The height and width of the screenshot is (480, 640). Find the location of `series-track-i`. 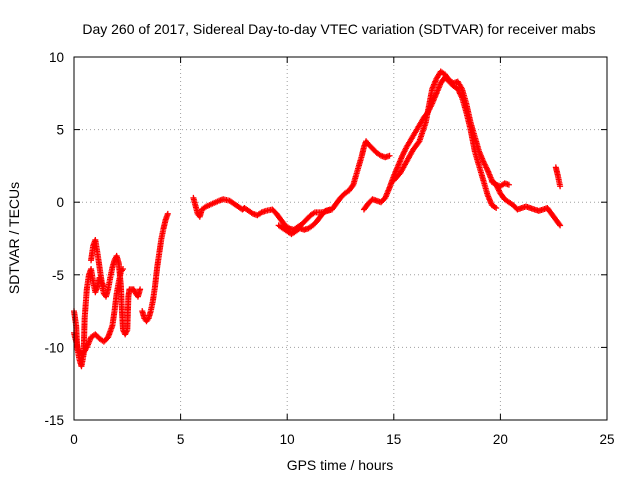

series-track-i is located at coordinates (500, 184).